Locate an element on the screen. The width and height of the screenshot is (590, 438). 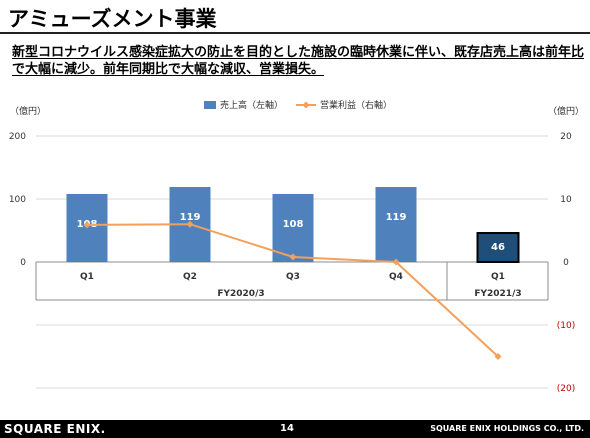
legend-label-sales: 売上高（左軸） is located at coordinates (251, 105).